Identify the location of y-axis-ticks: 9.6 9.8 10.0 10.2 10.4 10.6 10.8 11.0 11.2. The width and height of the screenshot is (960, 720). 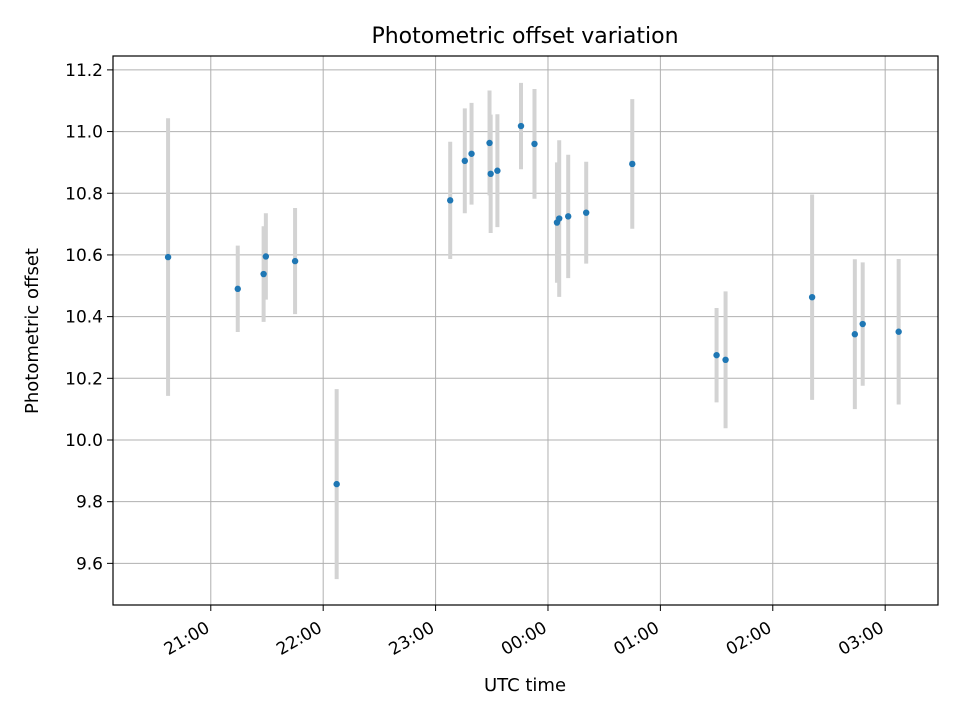
(89, 317).